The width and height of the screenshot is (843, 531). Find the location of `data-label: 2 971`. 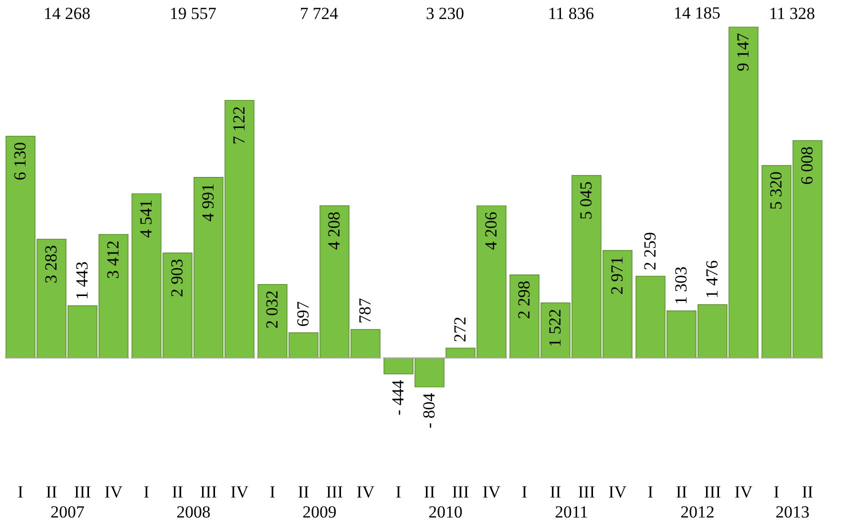

data-label: 2 971 is located at coordinates (617, 275).